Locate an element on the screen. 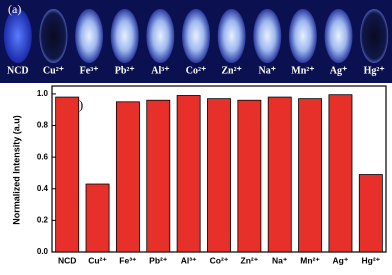 The width and height of the screenshot is (392, 275). vial-label: NCD is located at coordinates (18, 70).